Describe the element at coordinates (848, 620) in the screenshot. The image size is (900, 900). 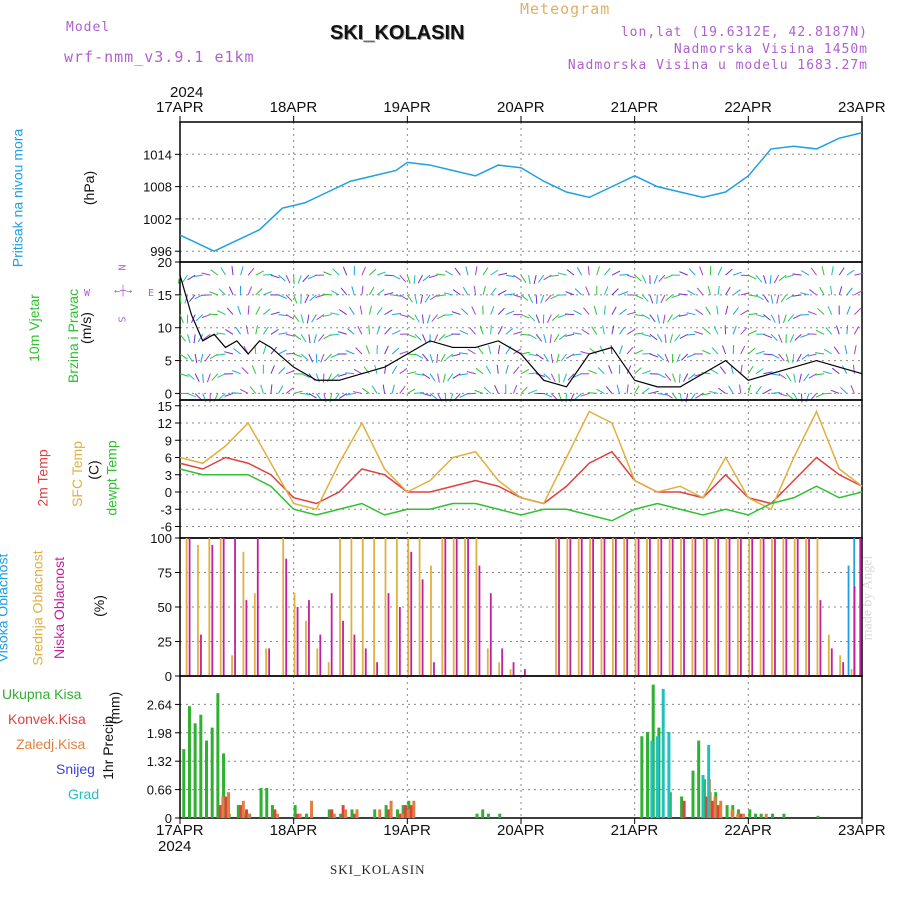
I see `cloud-bar-high_cloud` at that location.